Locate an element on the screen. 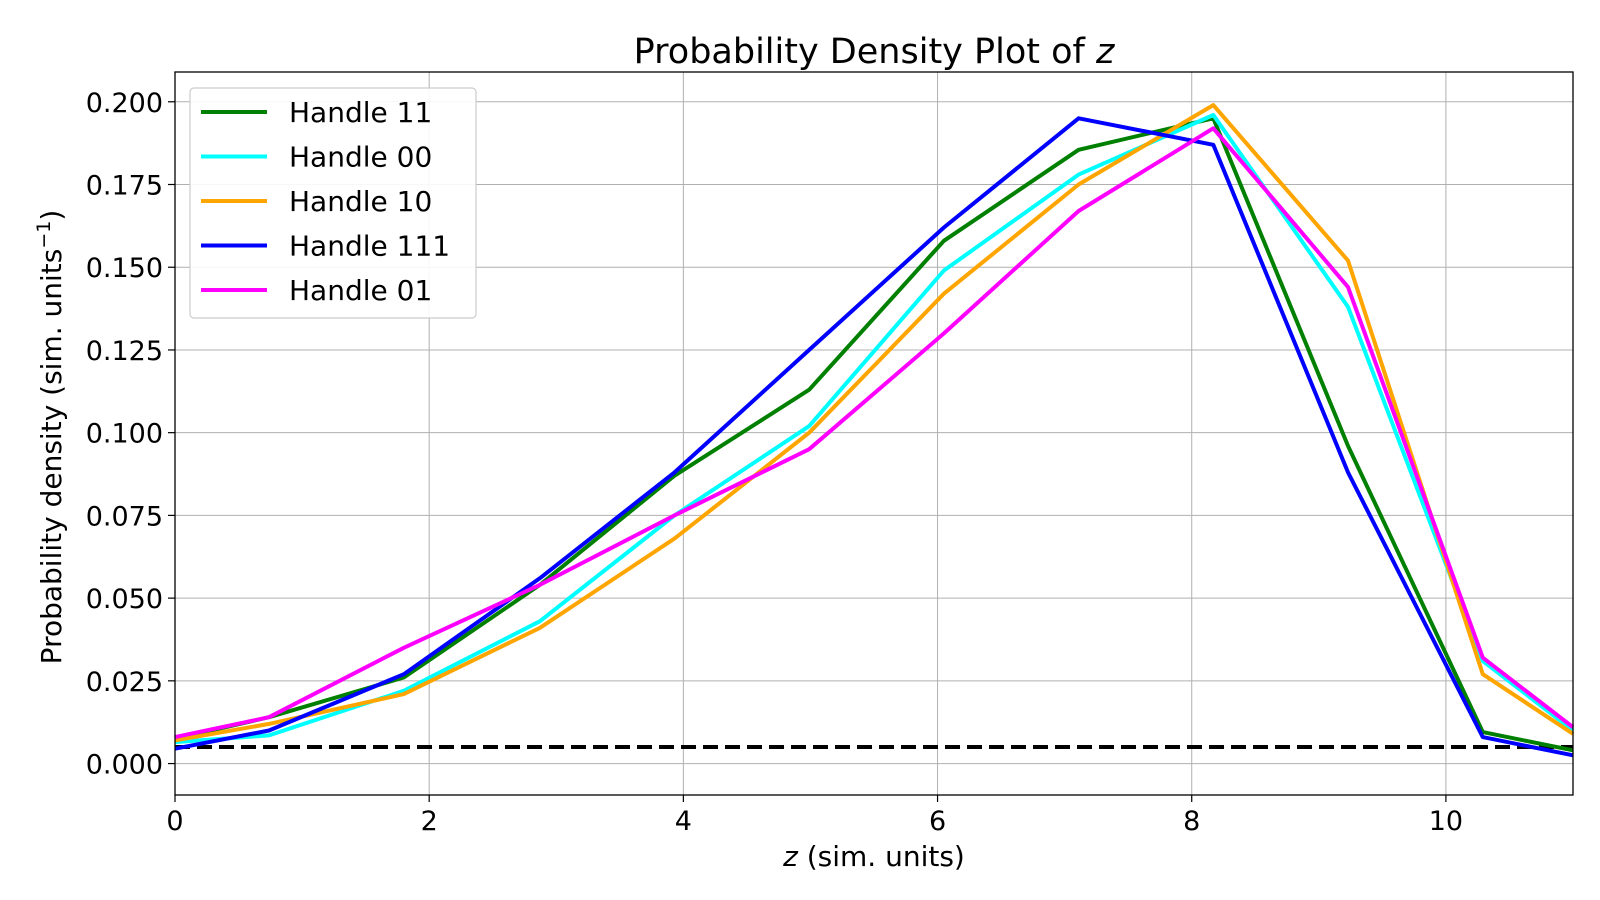 Image resolution: width=1600 pixels, height=900 pixels. chart-title: Probability Density Plot of z is located at coordinates (874, 52).